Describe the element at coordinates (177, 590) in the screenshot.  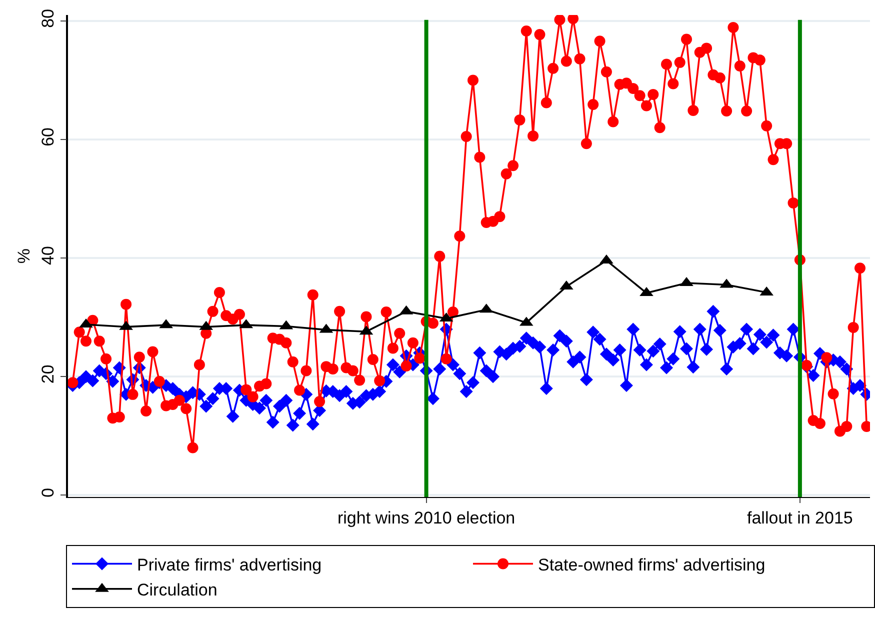
I see `legend-label: Circulation` at that location.